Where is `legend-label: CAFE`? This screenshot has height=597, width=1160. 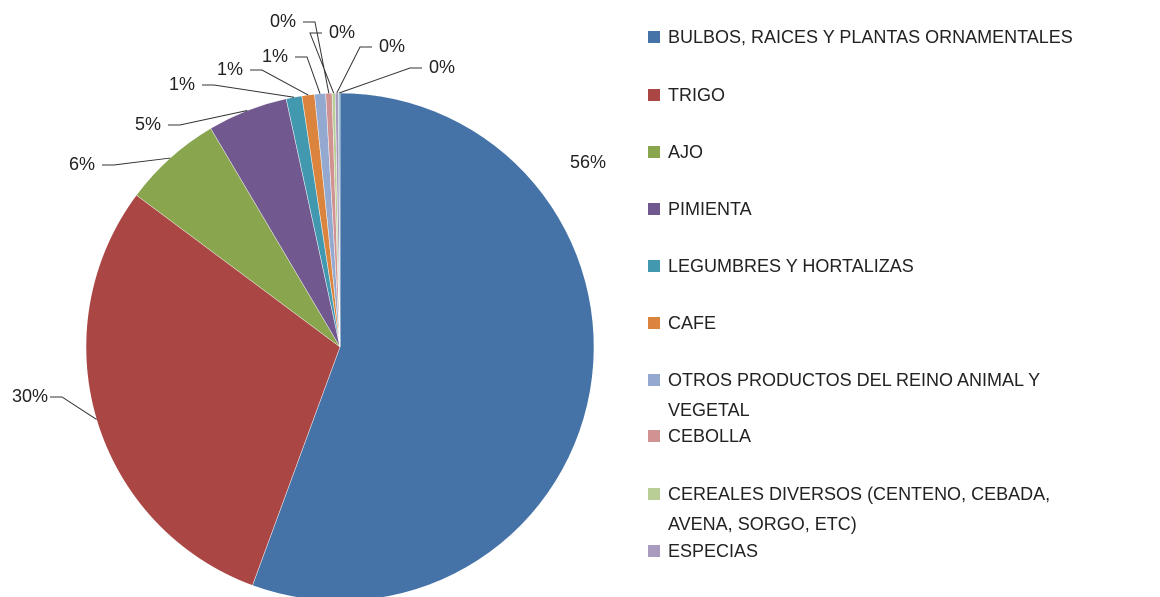
legend-label: CAFE is located at coordinates (692, 323).